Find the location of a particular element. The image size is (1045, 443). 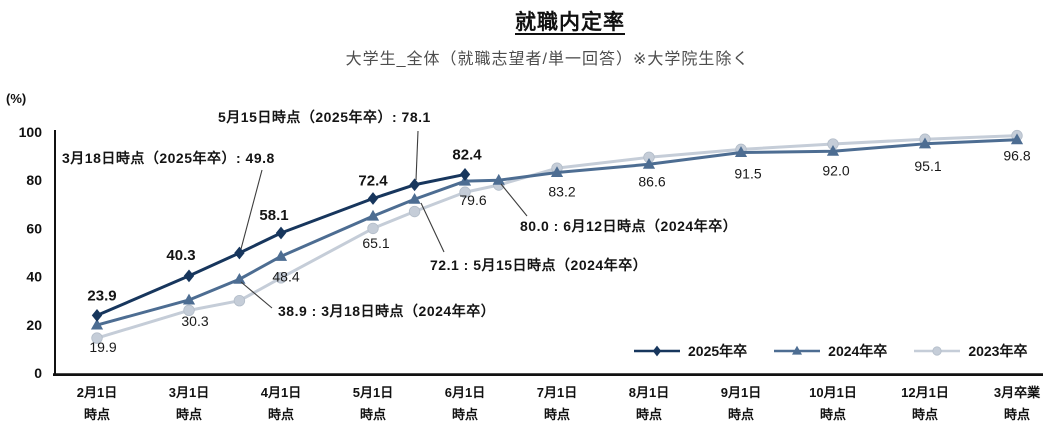

legend-marker-diamond-icon is located at coordinates (657, 351).